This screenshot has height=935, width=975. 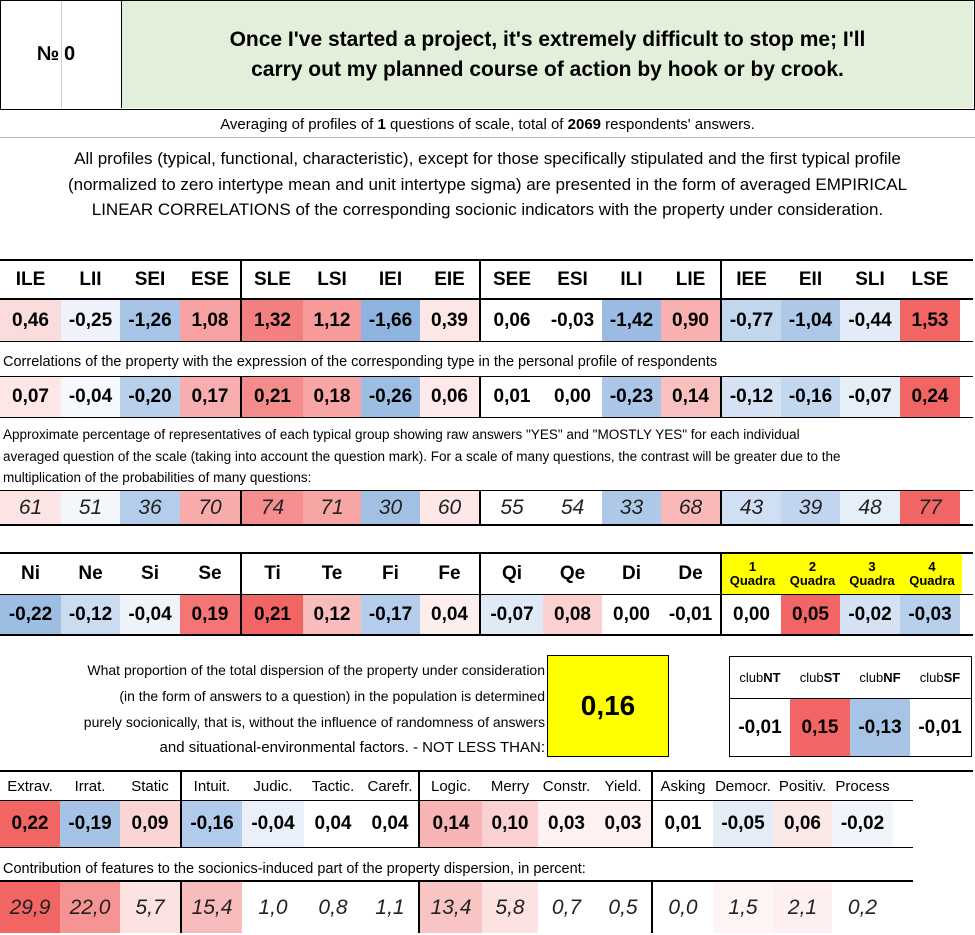 I want to click on type-pct-ili: 33, so click(x=631, y=507).